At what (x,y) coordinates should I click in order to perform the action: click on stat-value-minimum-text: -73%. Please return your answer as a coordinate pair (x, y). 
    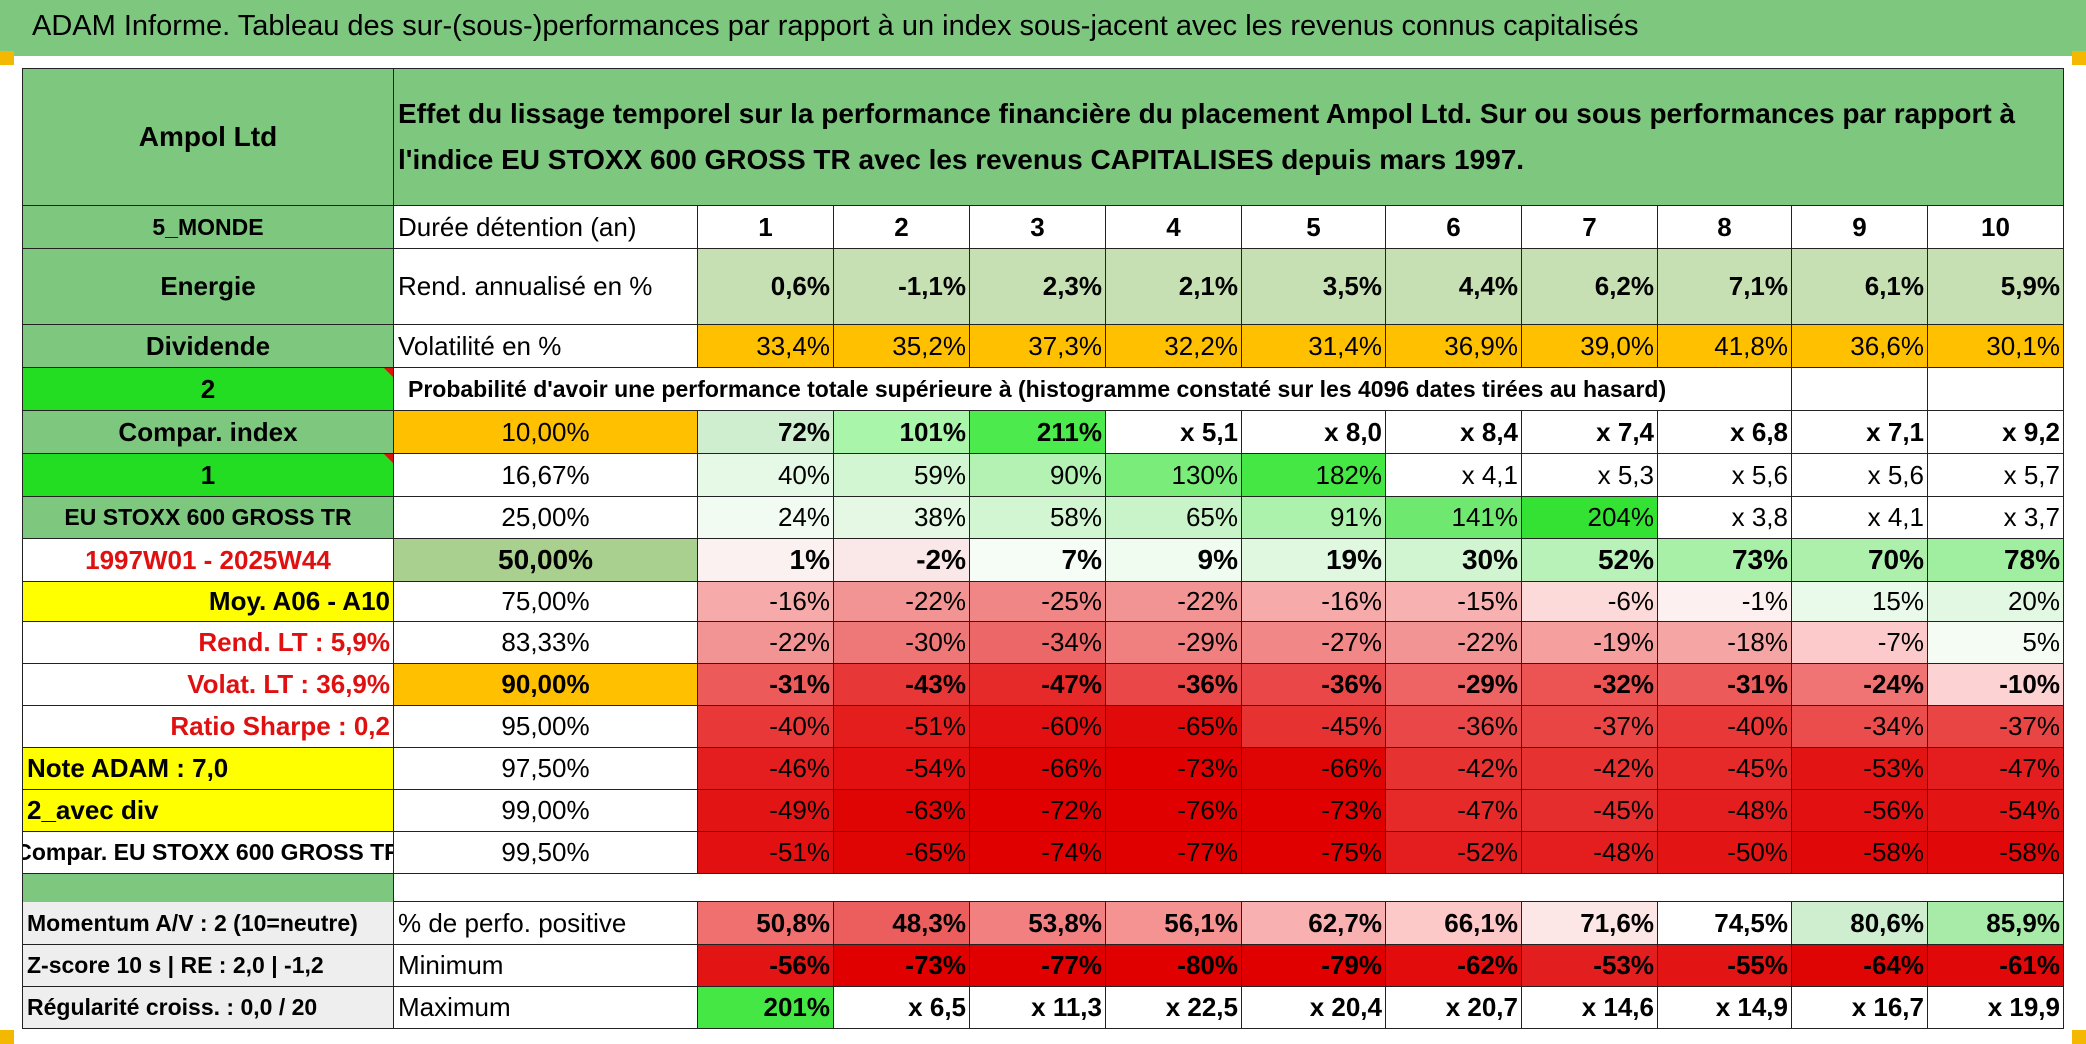
    Looking at the image, I should click on (935, 965).